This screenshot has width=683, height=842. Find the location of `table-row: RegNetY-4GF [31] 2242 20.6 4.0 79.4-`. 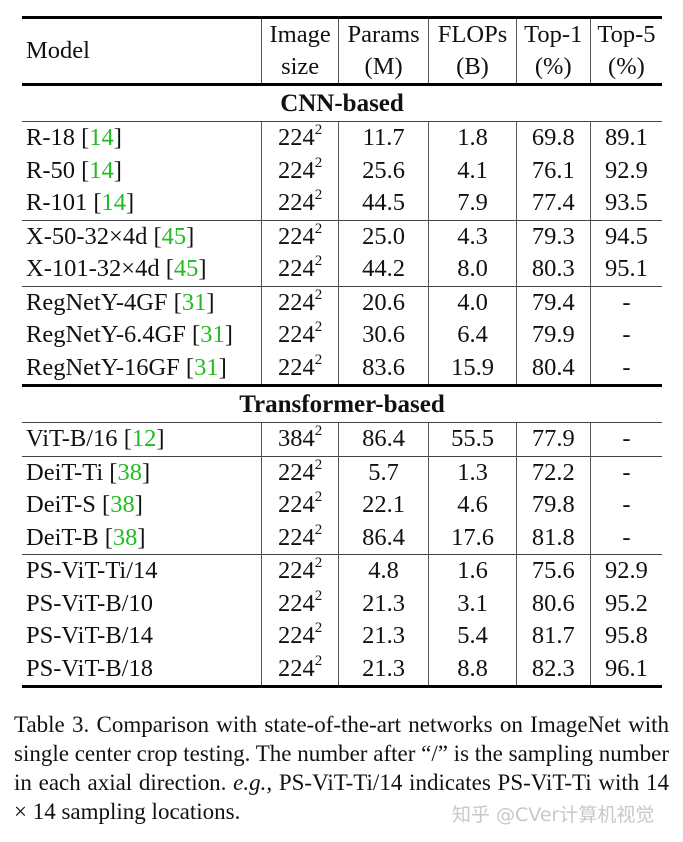

table-row: RegNetY-4GF [31] 2242 20.6 4.0 79.4- is located at coordinates (342, 302).